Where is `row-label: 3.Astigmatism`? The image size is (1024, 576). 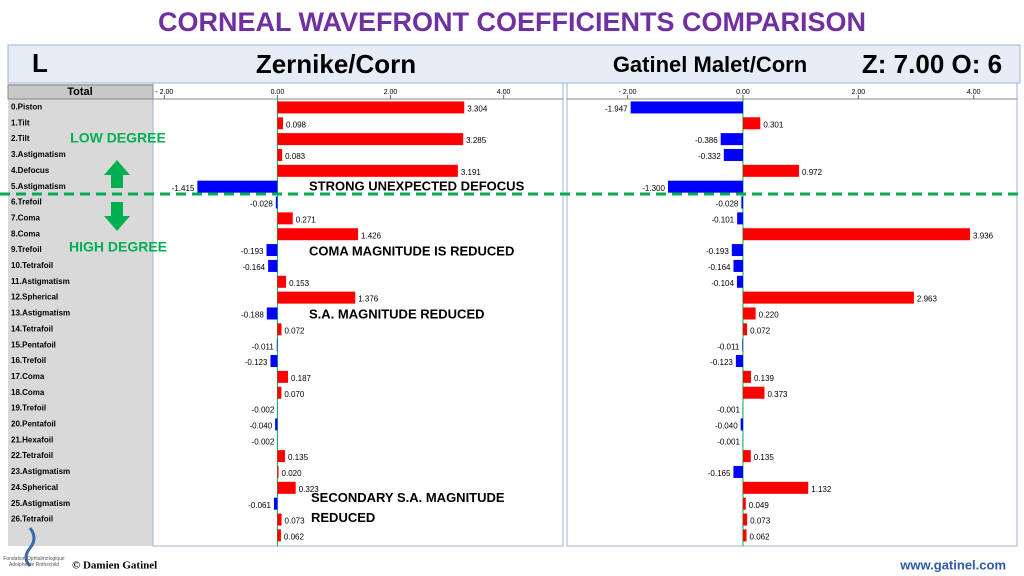
row-label: 3.Astigmatism is located at coordinates (38, 154).